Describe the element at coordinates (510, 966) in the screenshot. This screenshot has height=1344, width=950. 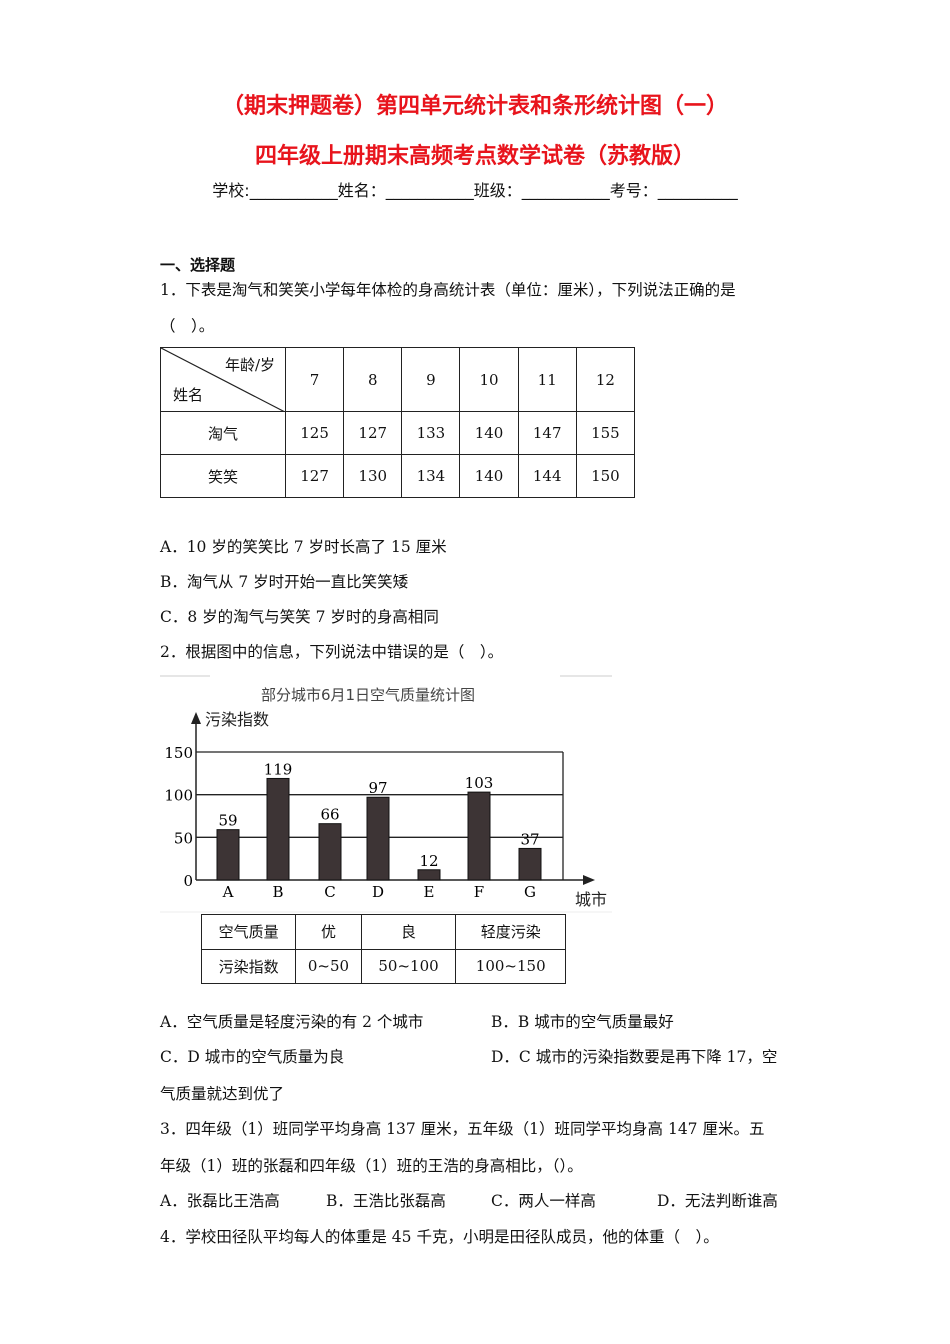
I see `cell: 100~150` at that location.